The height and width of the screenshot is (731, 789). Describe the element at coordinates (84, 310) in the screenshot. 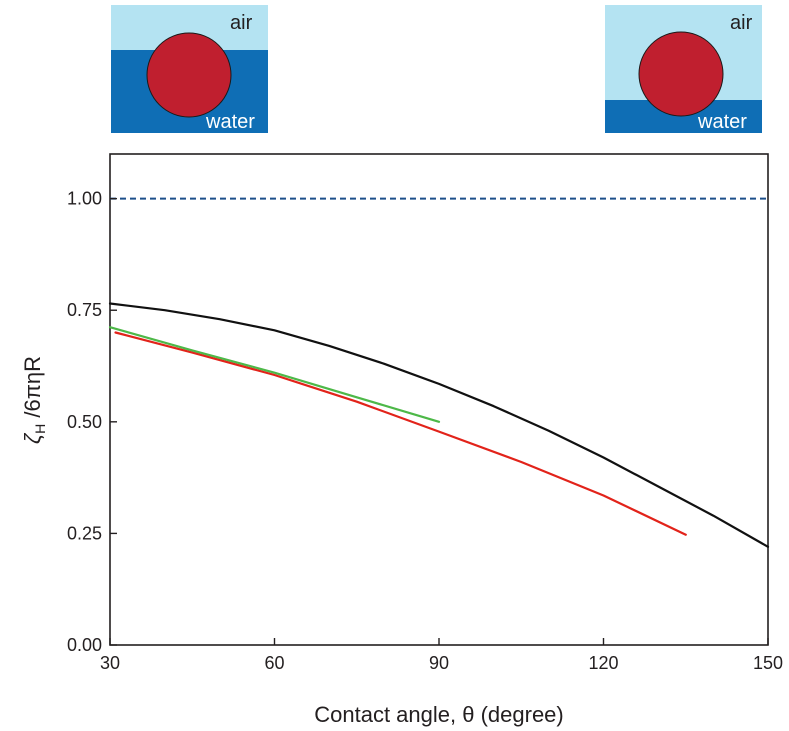

I see `y-tick-label: 0.75` at that location.